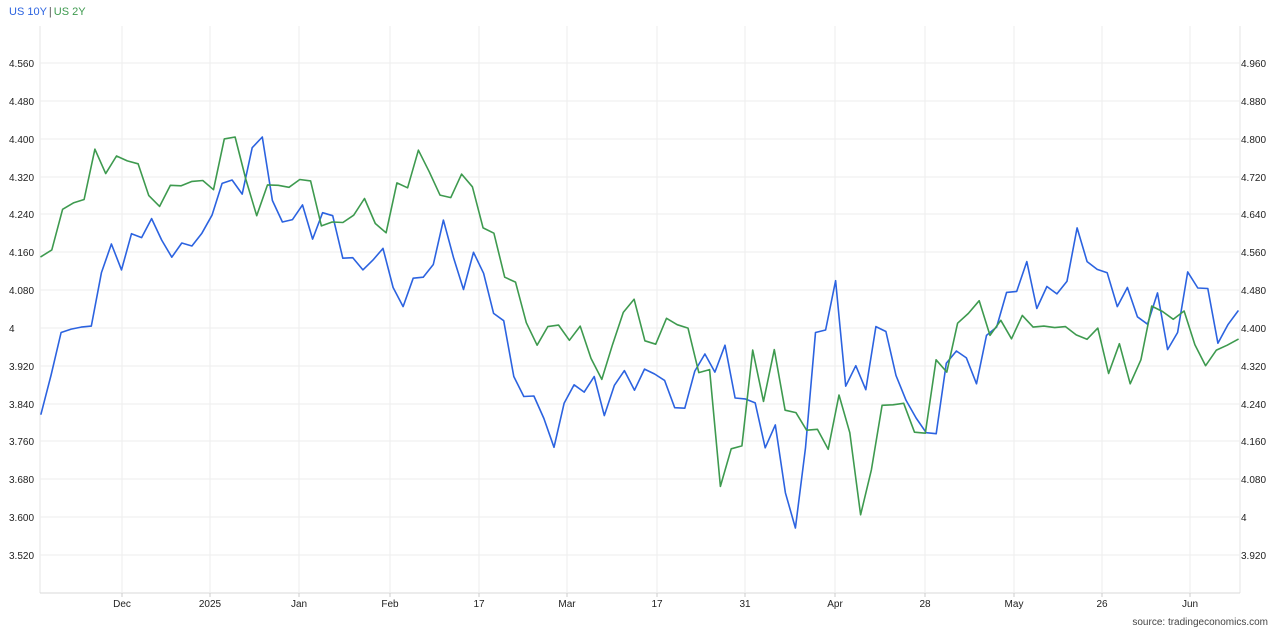 The image size is (1280, 638). Describe the element at coordinates (745, 604) in the screenshot. I see `x-tick-label: 31` at that location.